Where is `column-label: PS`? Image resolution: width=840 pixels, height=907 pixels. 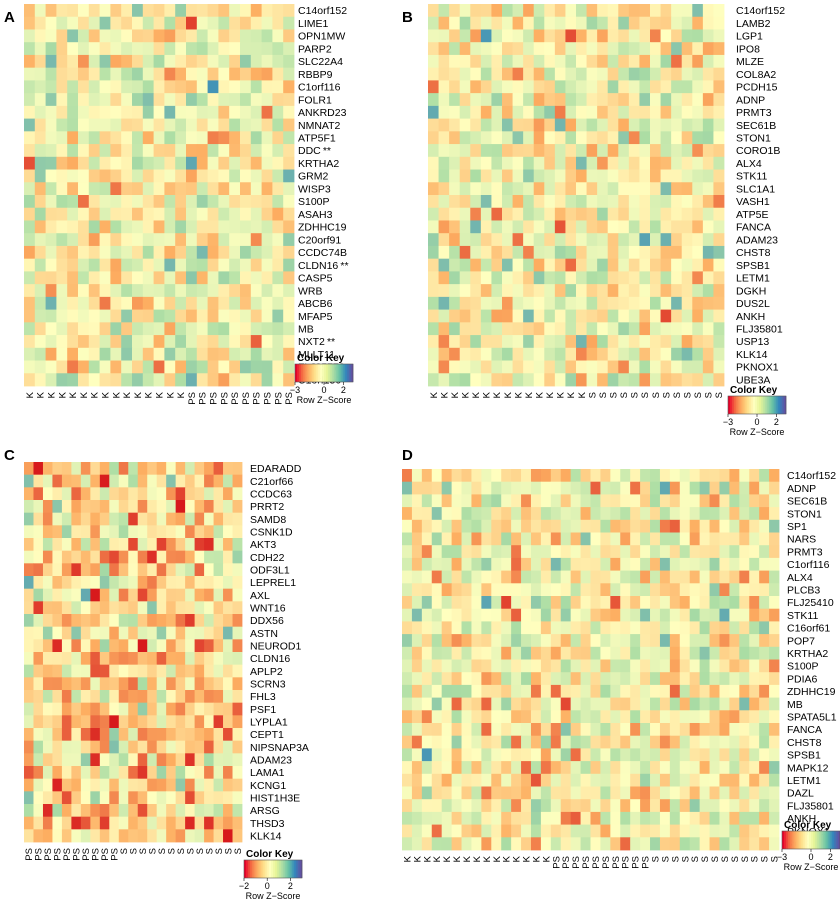 column-label: PS is located at coordinates (77, 854).